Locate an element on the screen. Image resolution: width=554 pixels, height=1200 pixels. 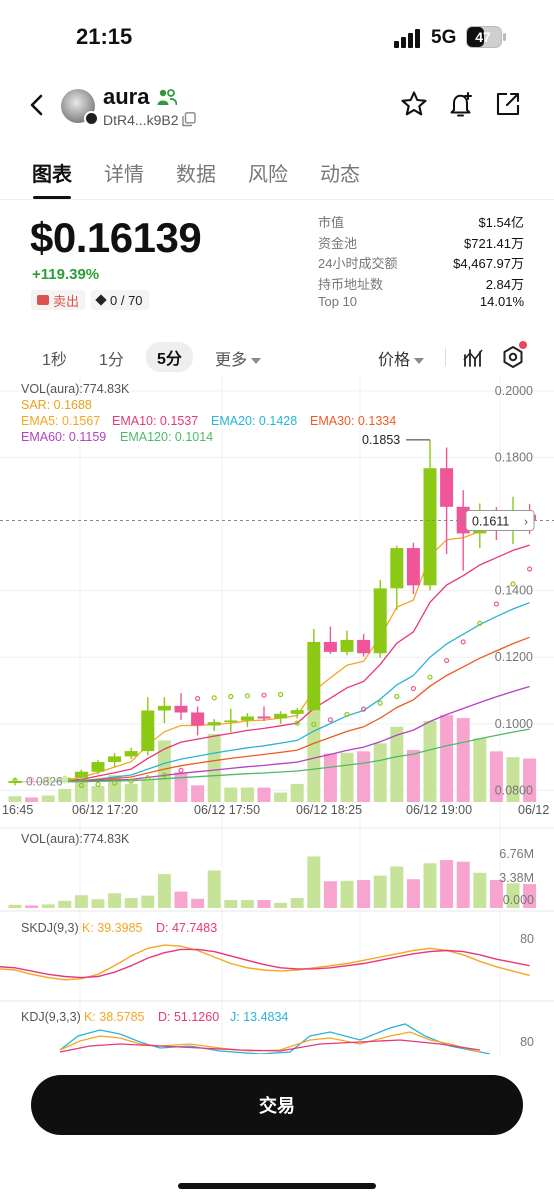
holders-badge: 0 / 70 is located at coordinates (120, 300).